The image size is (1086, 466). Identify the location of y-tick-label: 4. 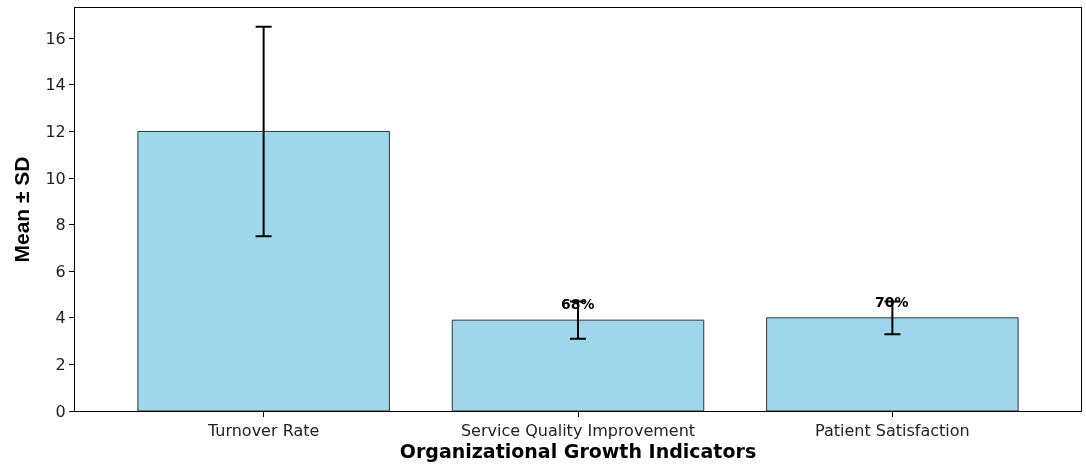
(60, 318).